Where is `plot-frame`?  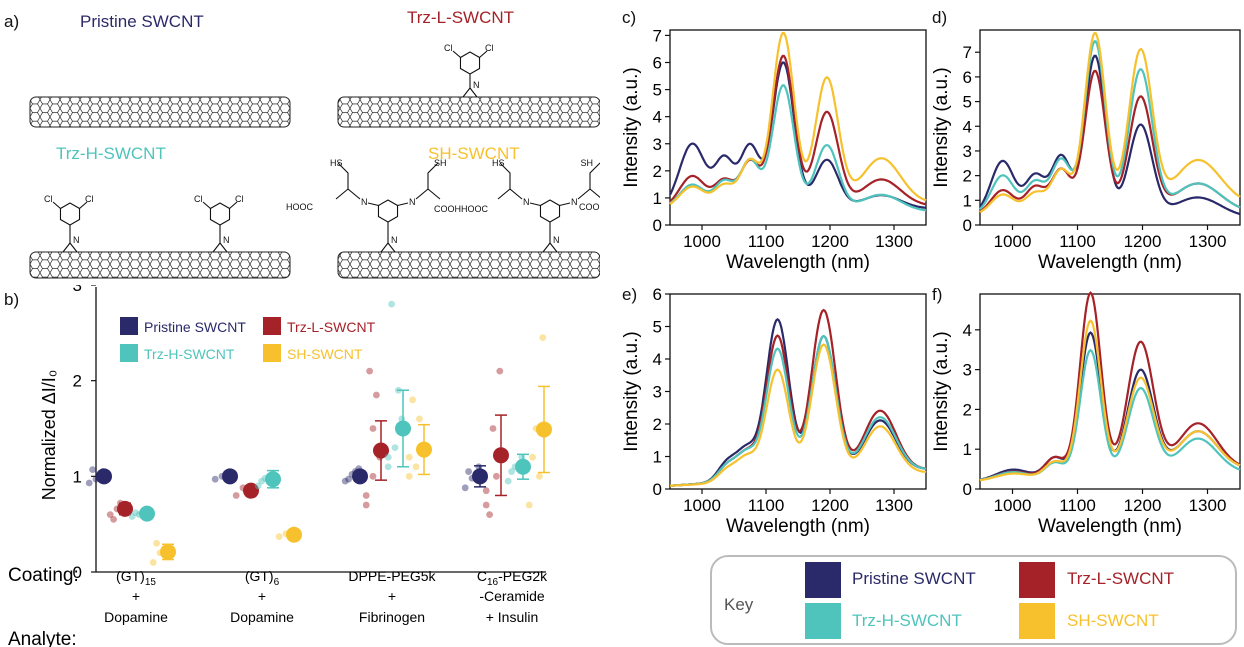 plot-frame is located at coordinates (798, 127).